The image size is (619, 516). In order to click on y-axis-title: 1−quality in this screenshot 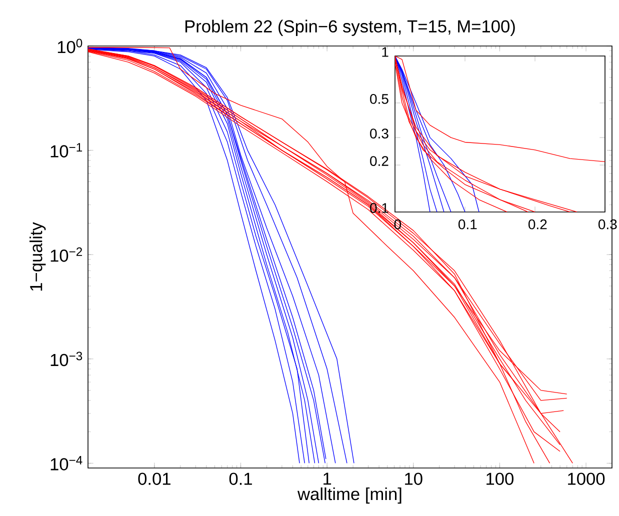, I will do `click(38, 256)`.